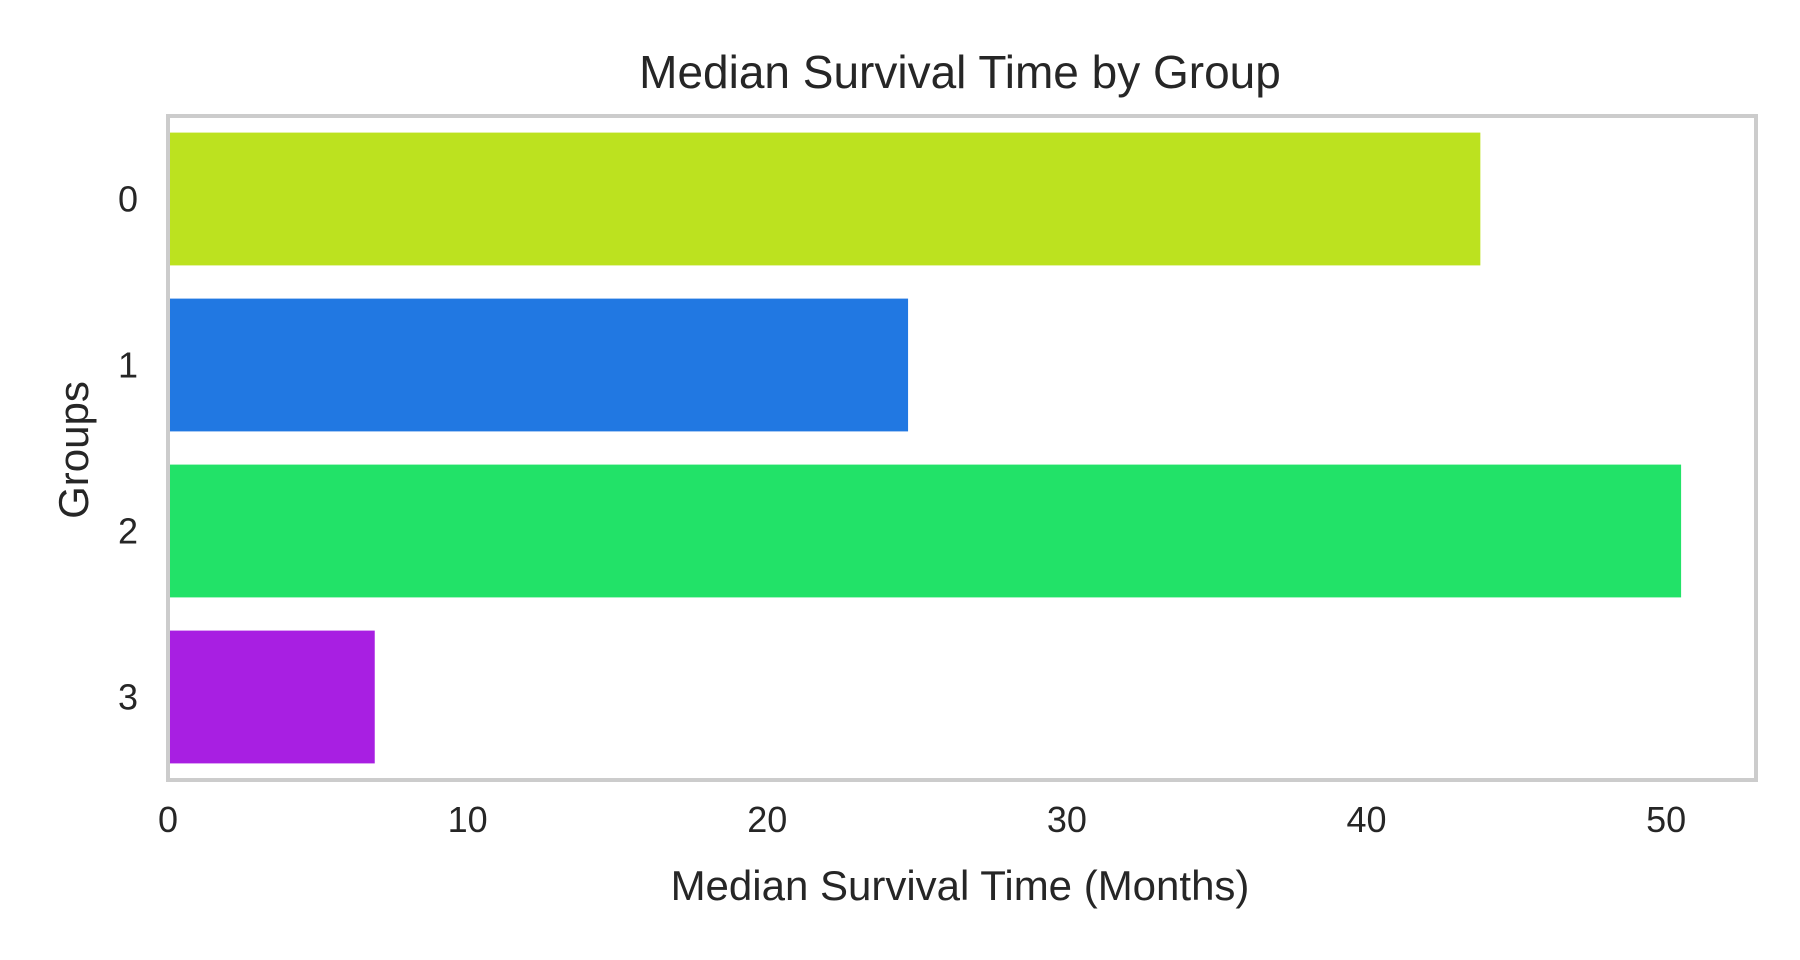  Describe the element at coordinates (128, 697) in the screenshot. I see `y-tick-label: 3` at that location.